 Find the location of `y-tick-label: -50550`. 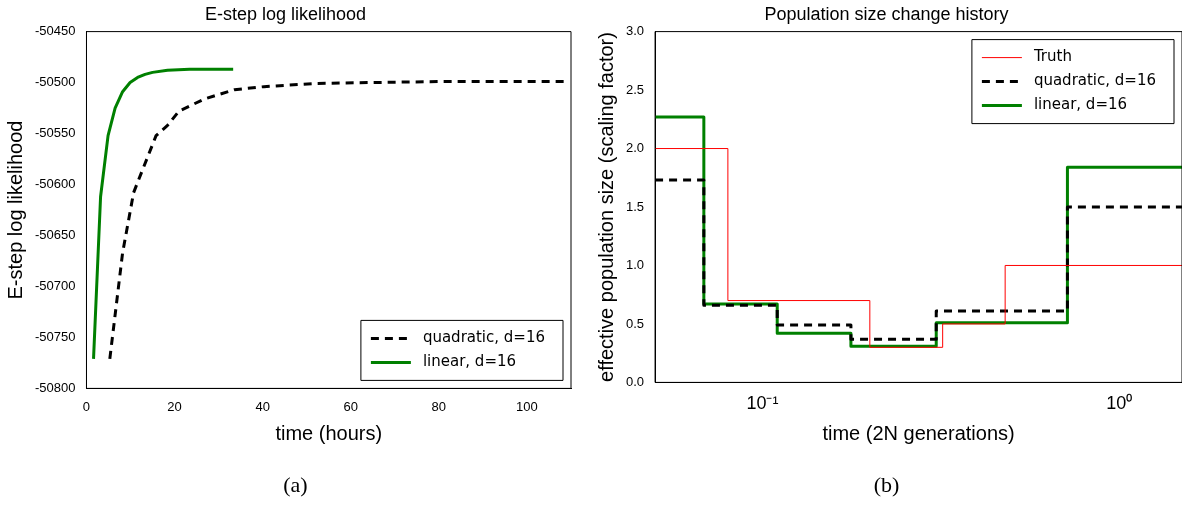

y-tick-label: -50550 is located at coordinates (55, 133).